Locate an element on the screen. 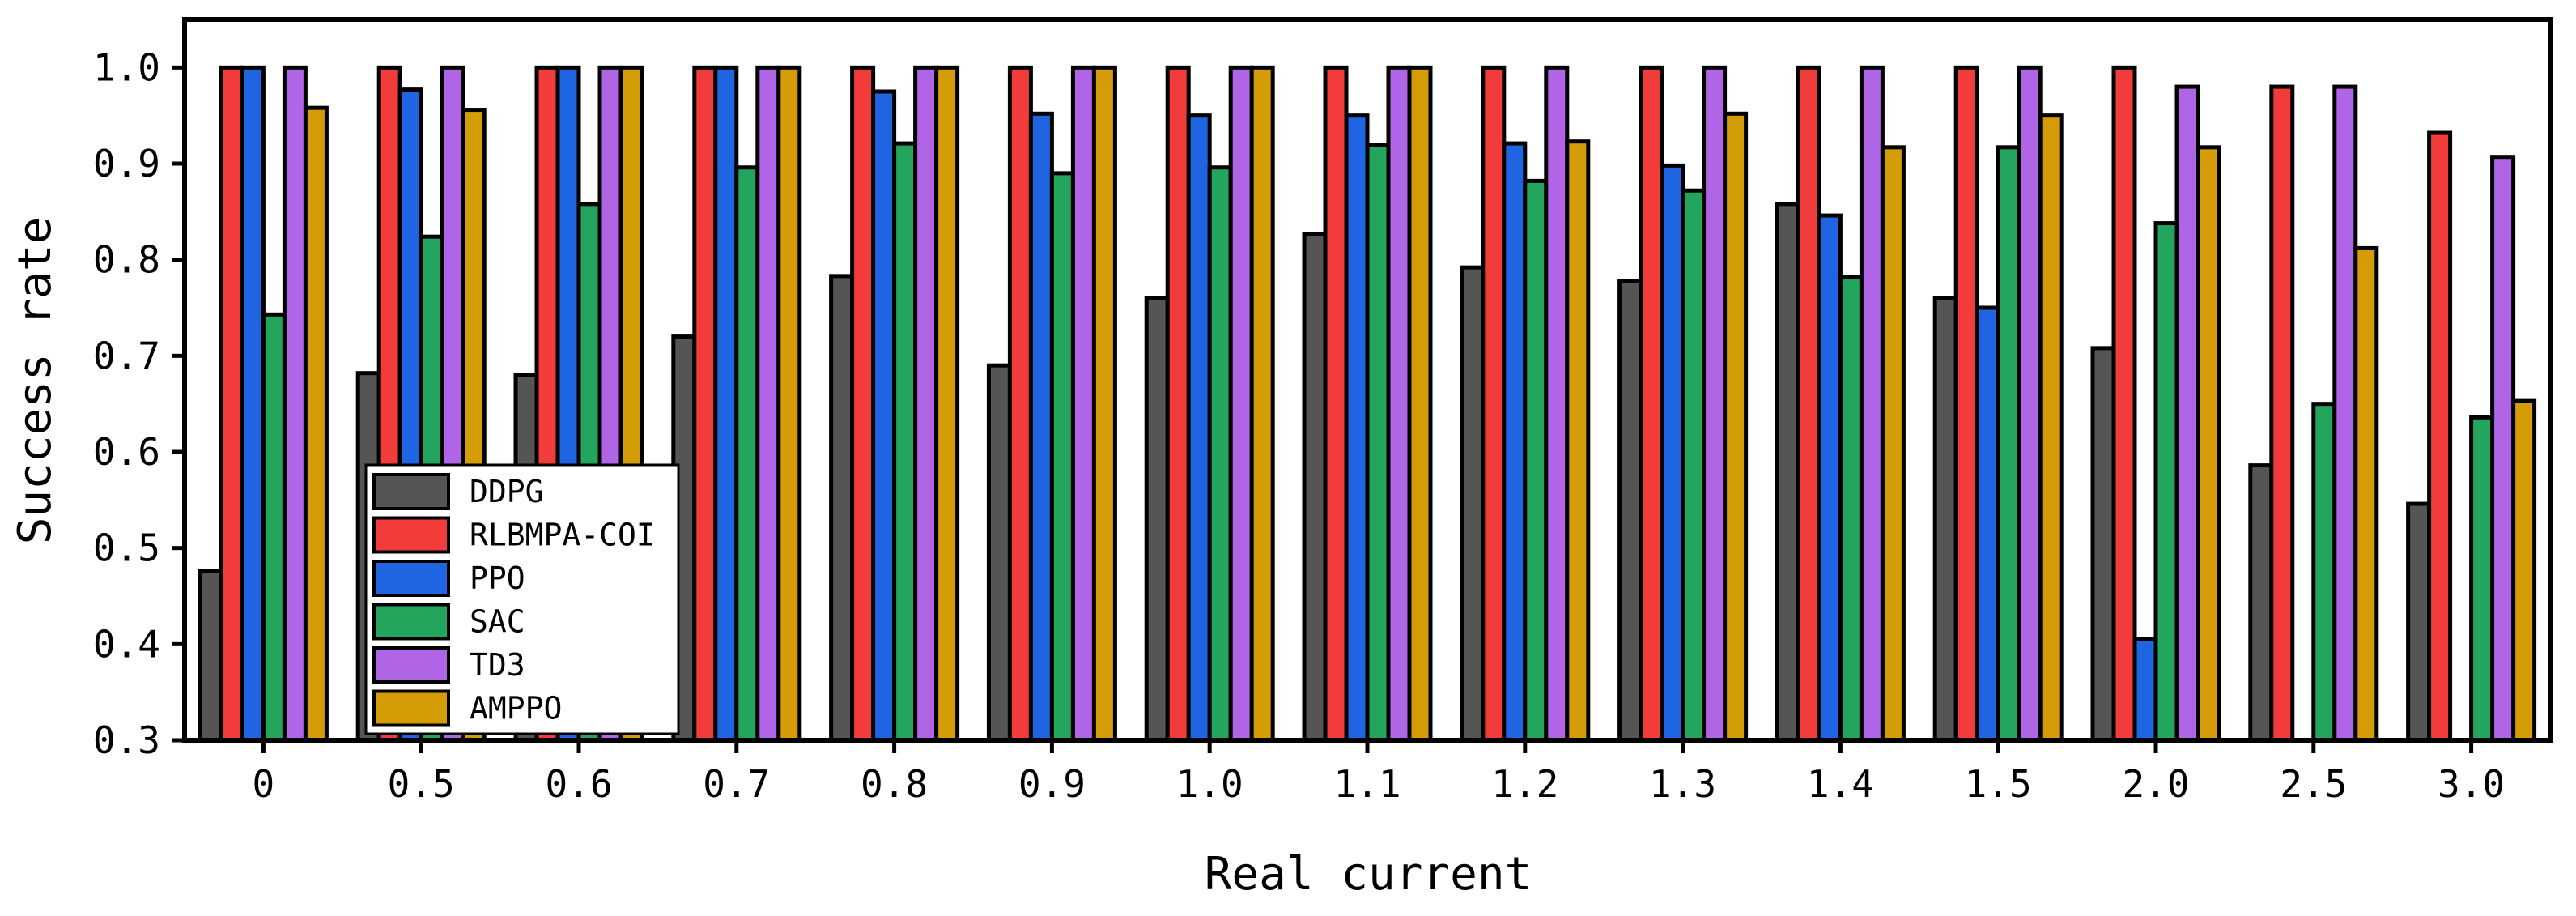 The image size is (2576, 916). x-axis-label: Real current is located at coordinates (1368, 874).